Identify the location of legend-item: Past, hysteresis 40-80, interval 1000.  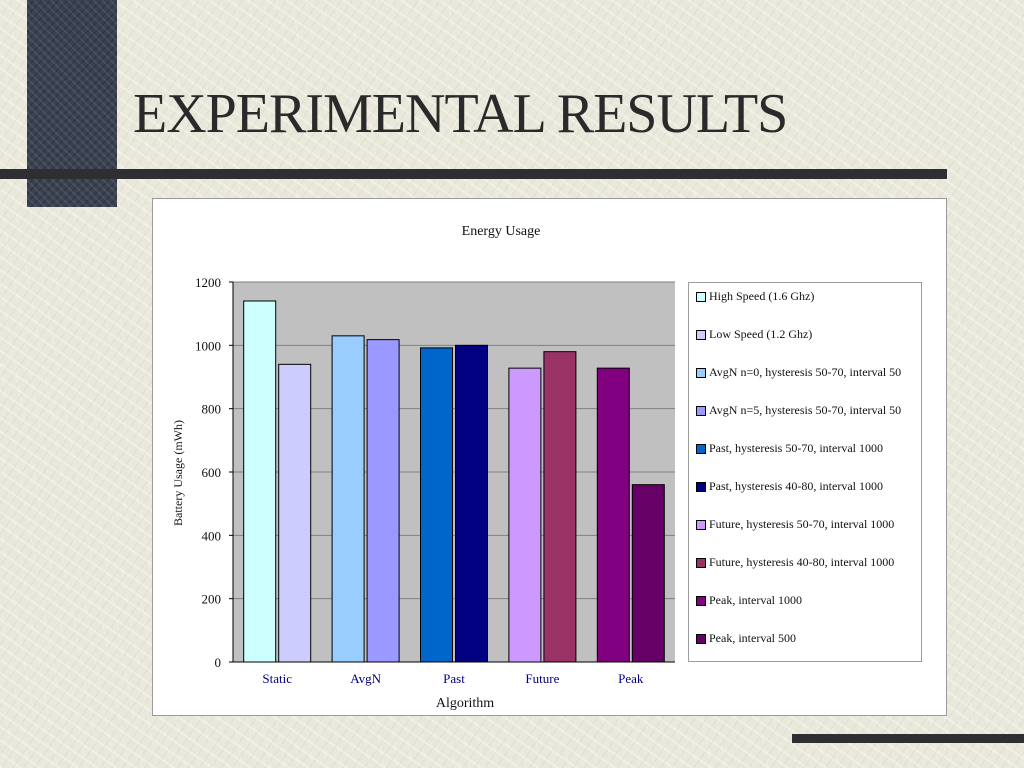
(806, 496).